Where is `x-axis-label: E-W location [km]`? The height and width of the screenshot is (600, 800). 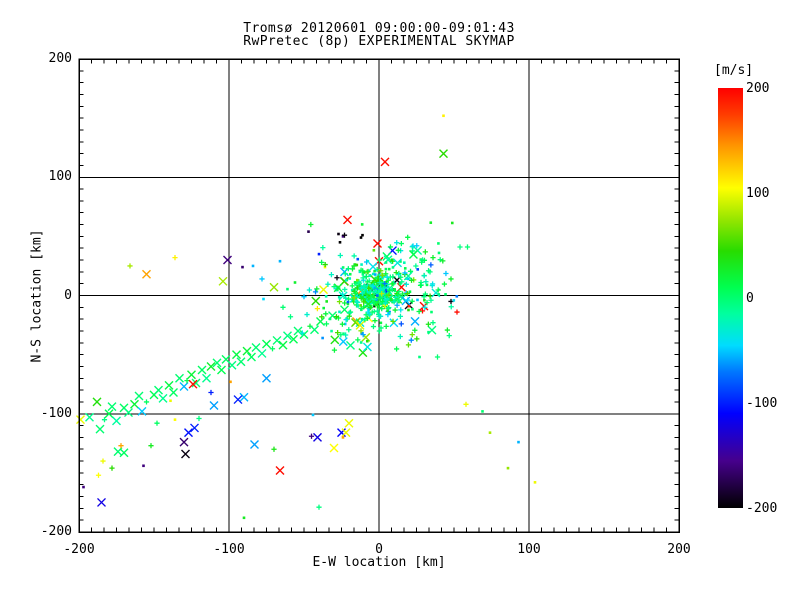 x-axis-label: E-W location [km] is located at coordinates (379, 562).